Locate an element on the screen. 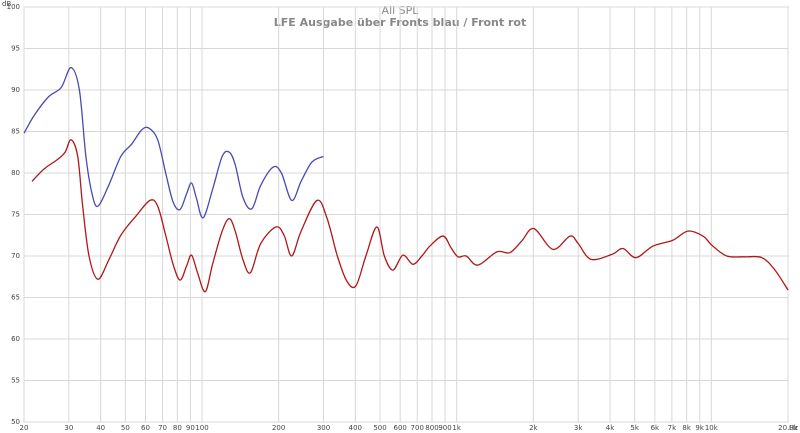  x-tick-label: 500 is located at coordinates (379, 428).